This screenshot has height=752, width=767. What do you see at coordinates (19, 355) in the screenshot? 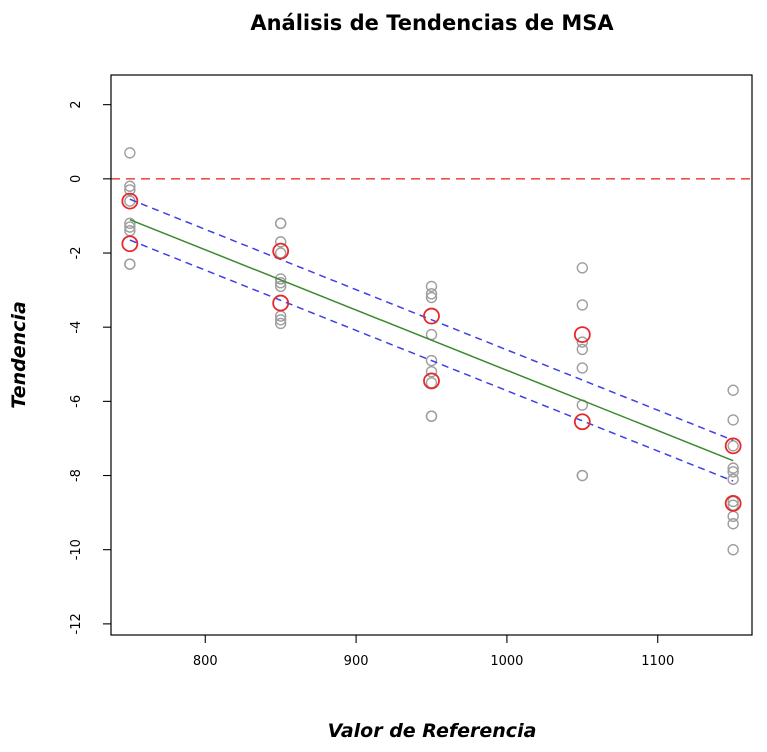
I see `y-axis-label: Tendencia` at bounding box center [19, 355].